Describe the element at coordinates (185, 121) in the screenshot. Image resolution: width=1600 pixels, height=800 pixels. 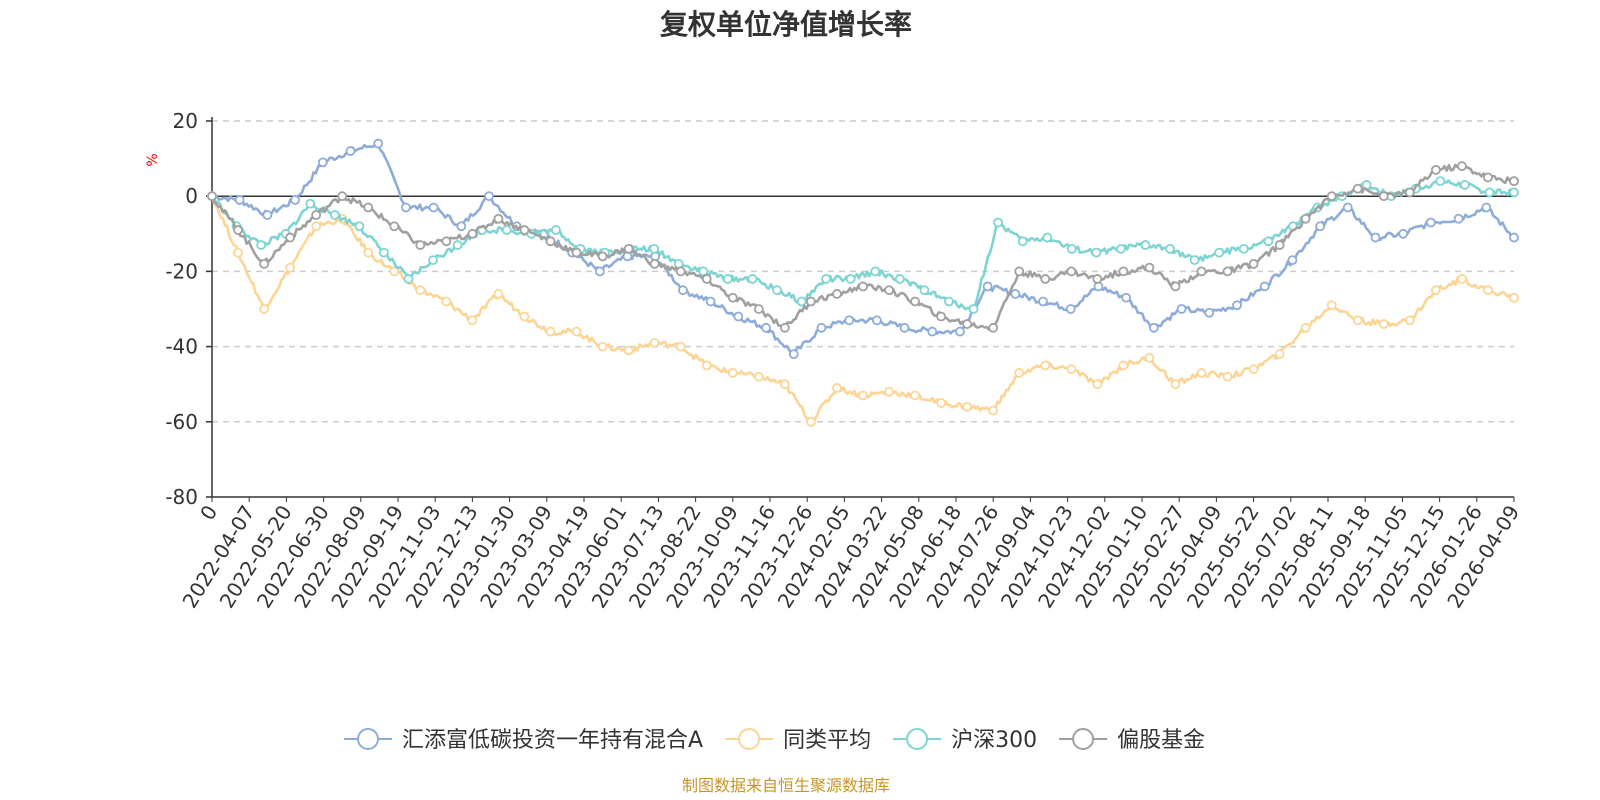
I see `y-tick-label: 20` at that location.